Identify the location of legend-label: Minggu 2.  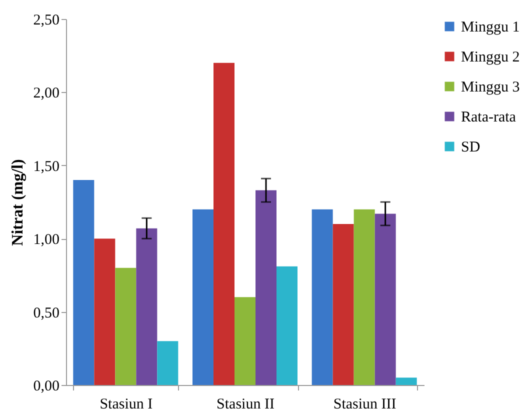
(490, 58).